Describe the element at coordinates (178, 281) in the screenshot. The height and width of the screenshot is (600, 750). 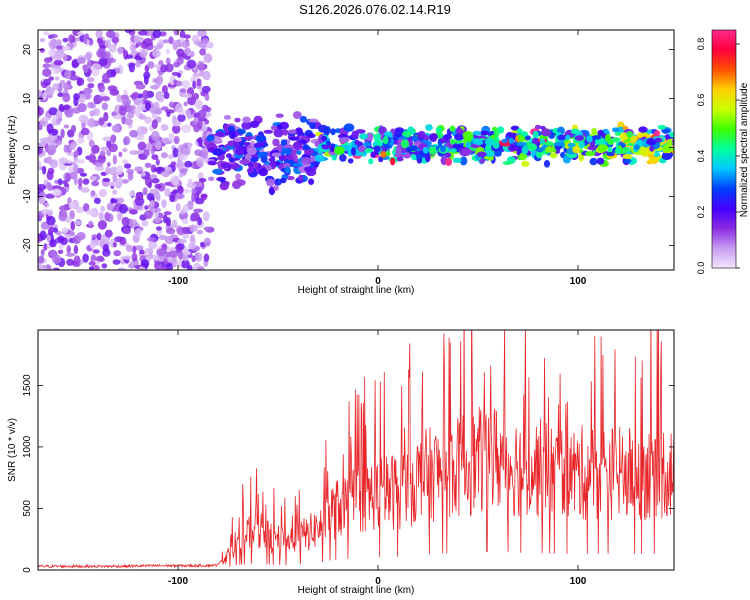
I see `x-tick-label: -100` at that location.